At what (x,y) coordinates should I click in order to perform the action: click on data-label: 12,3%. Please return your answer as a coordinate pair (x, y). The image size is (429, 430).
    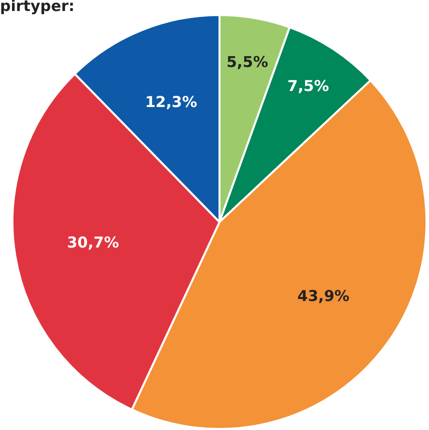
    Looking at the image, I should click on (171, 102).